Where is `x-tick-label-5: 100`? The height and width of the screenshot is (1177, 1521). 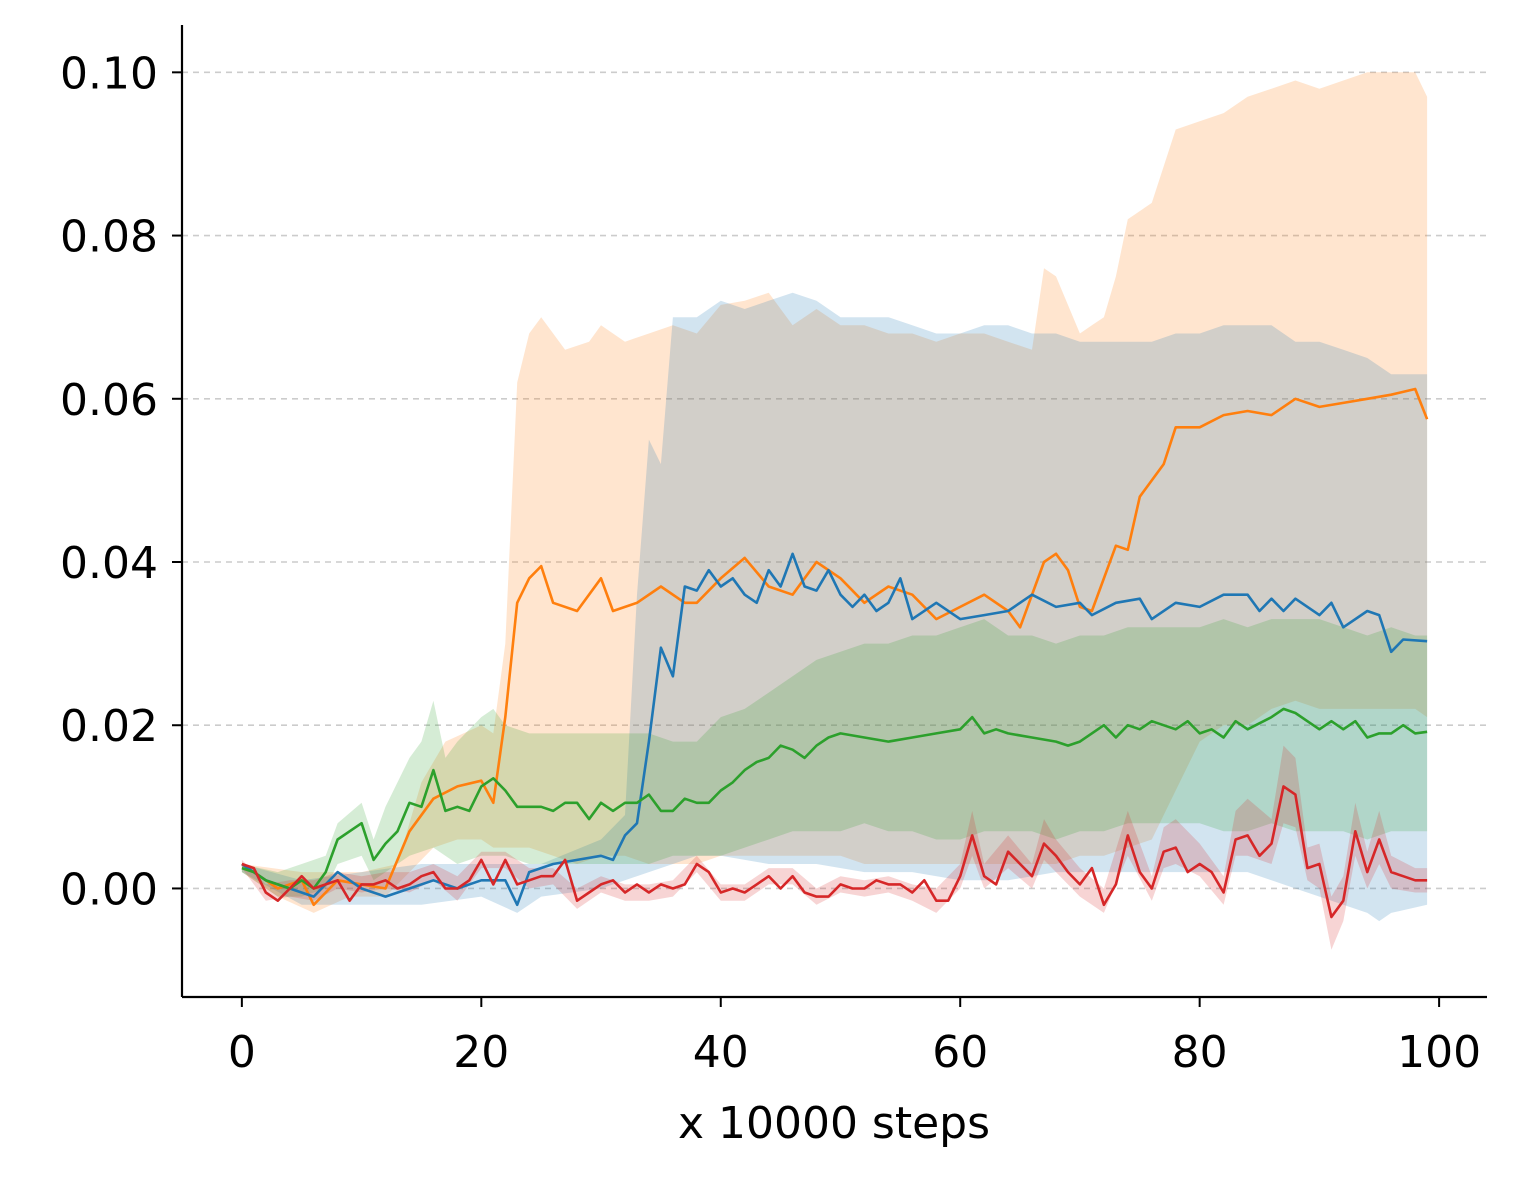
x-tick-label-5: 100 is located at coordinates (1439, 1052).